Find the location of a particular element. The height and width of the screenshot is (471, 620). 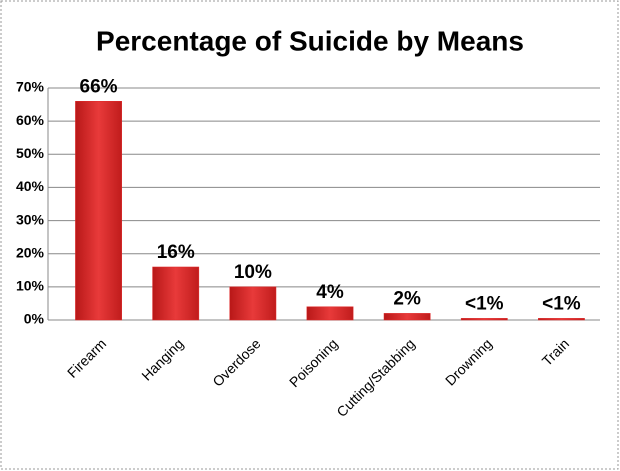

x-tick-label: Hanging is located at coordinates (162, 359).